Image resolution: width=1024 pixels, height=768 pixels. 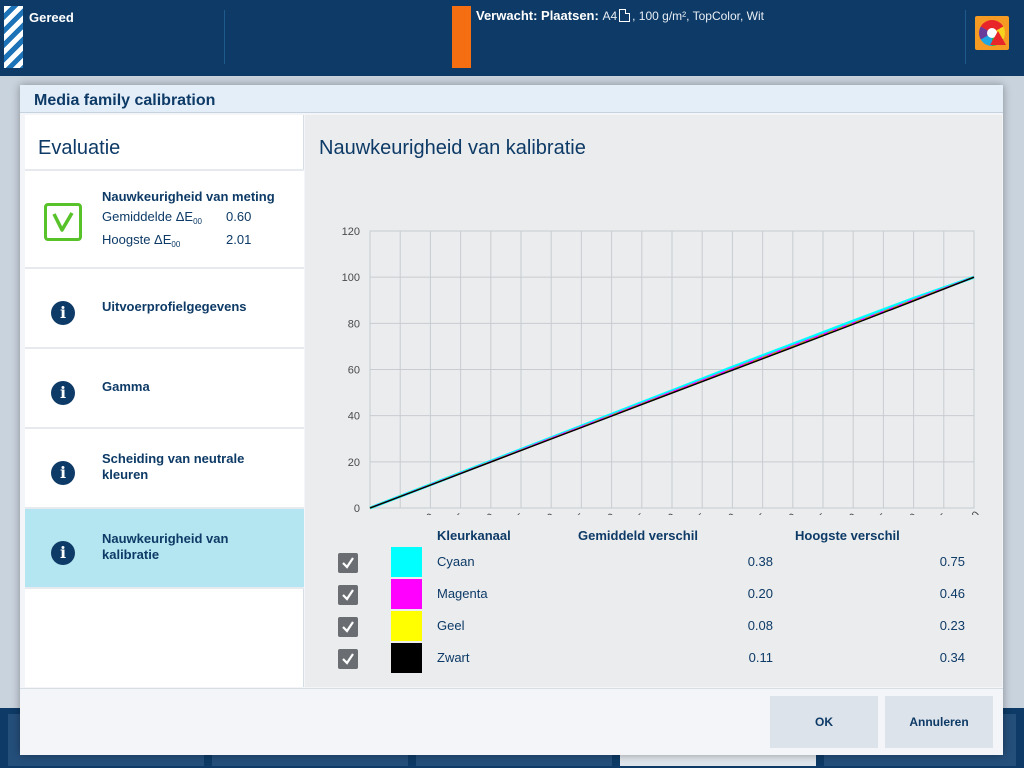 What do you see at coordinates (881, 513) in the screenshot?
I see `x-tick-label: 85` at bounding box center [881, 513].